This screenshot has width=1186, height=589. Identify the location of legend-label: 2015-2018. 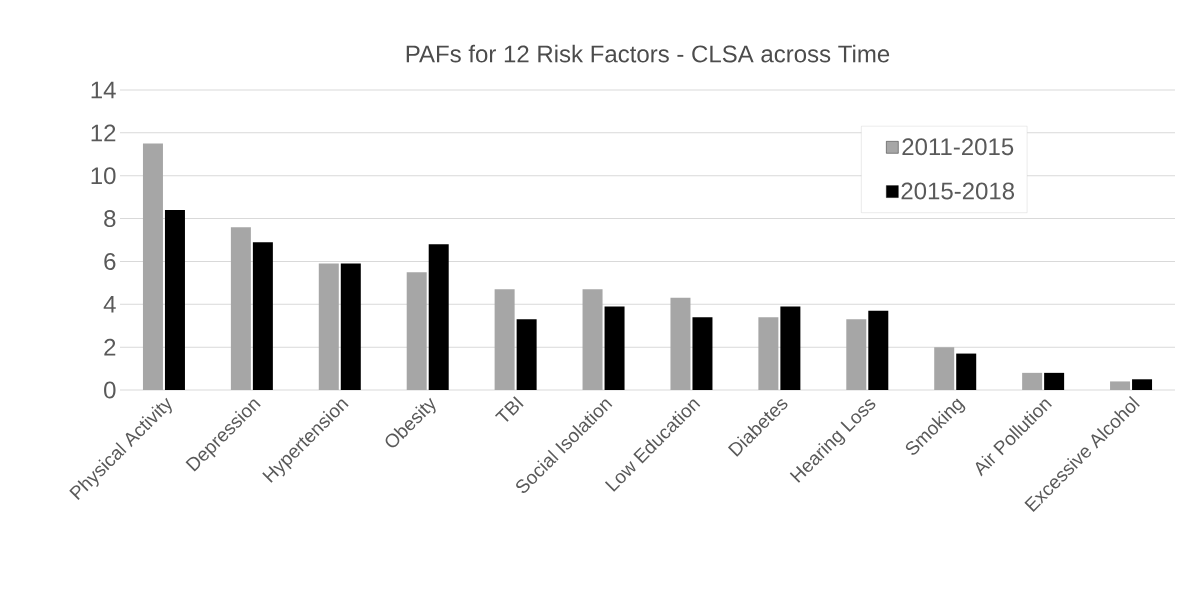
(958, 191).